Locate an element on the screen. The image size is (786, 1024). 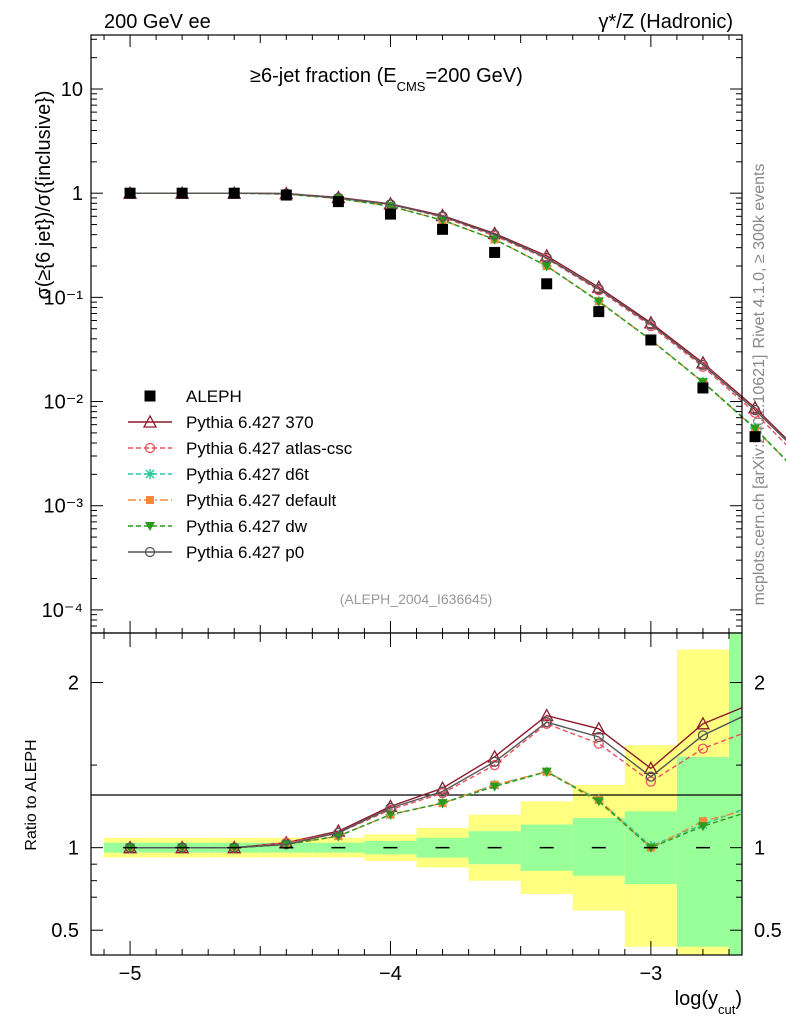
ratio-y-label: Ratio to ALEPH is located at coordinates (31, 794).